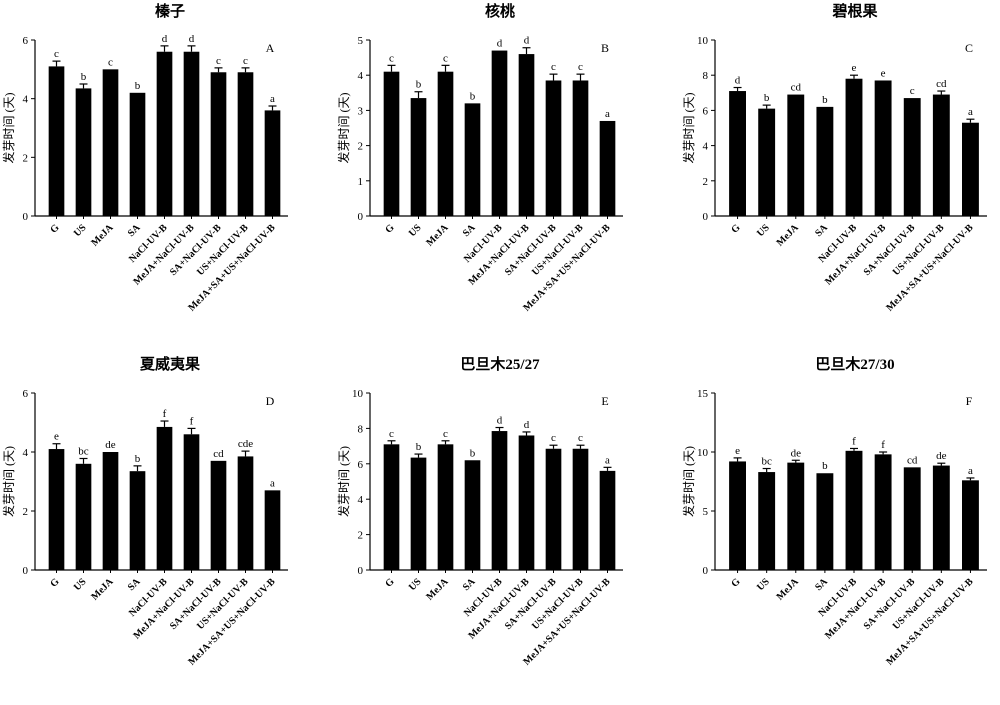 Image resolution: width=1000 pixels, height=705 pixels. Describe the element at coordinates (110, 445) in the screenshot. I see `significance-label: de` at that location.